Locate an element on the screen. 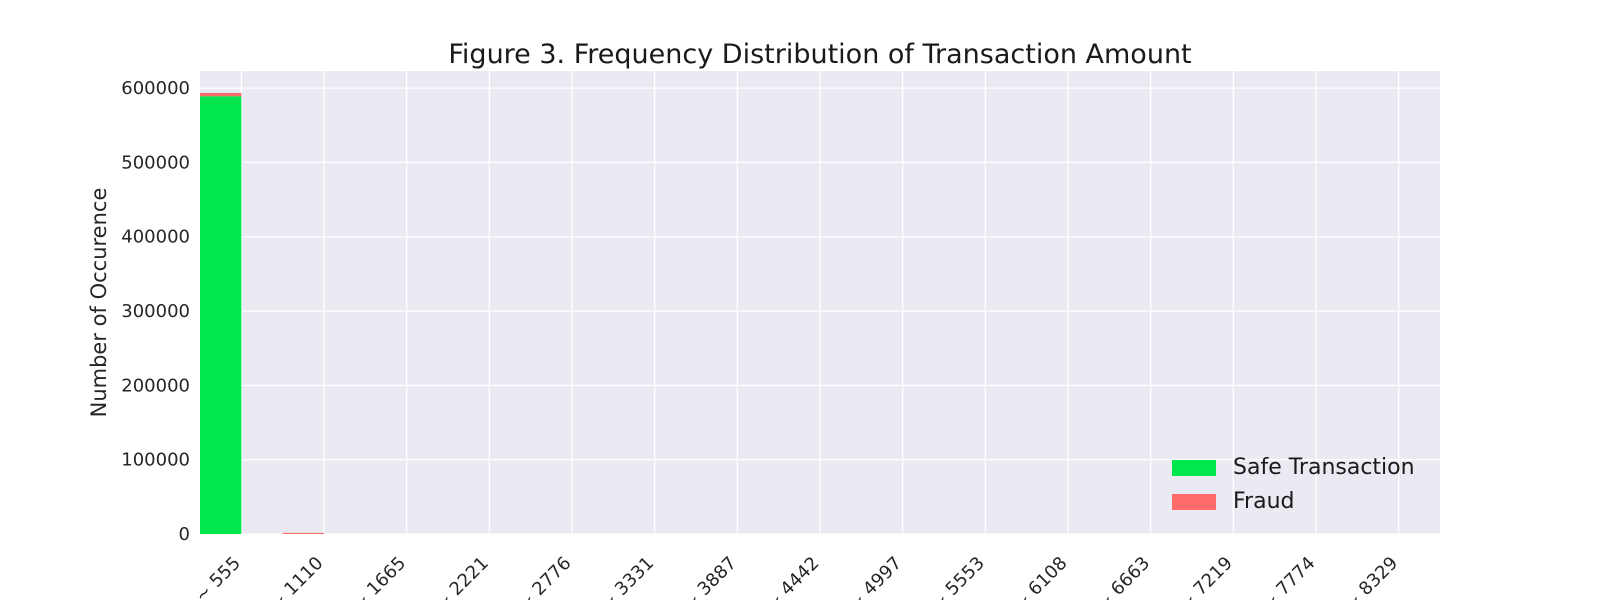 This screenshot has height=600, width=1600. y-tick-label: 200000 is located at coordinates (155, 385).